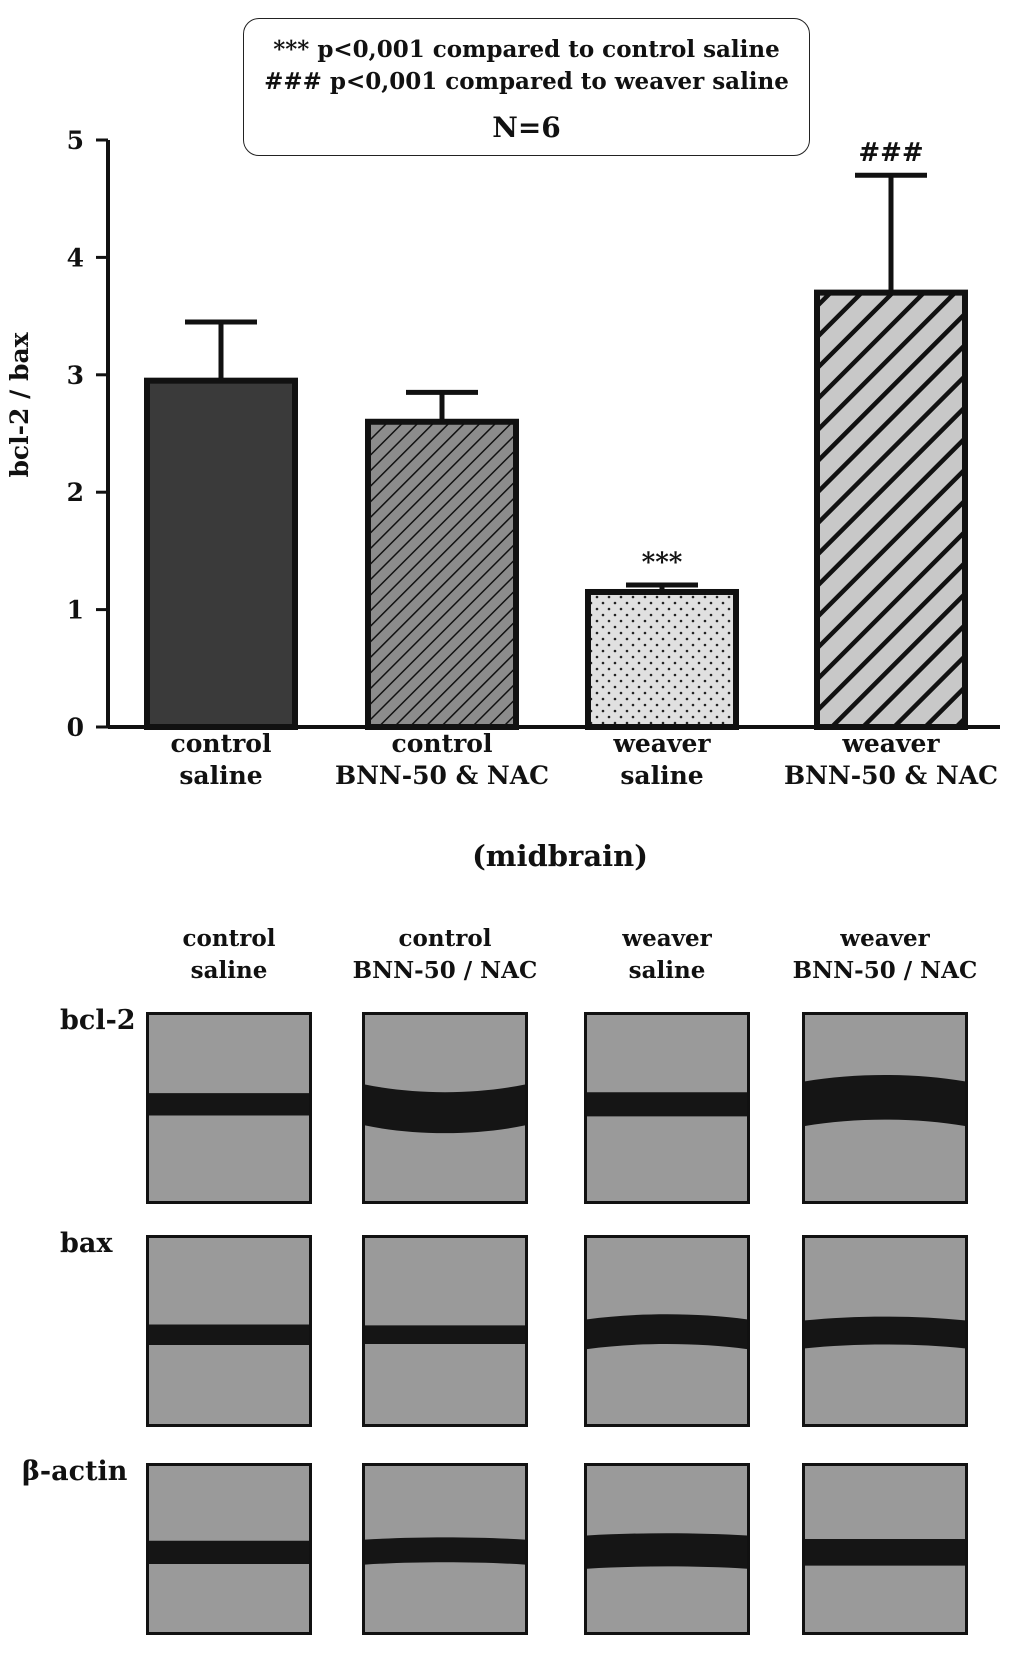  I want to click on blot-row-label: β-actin, so click(75, 1471).